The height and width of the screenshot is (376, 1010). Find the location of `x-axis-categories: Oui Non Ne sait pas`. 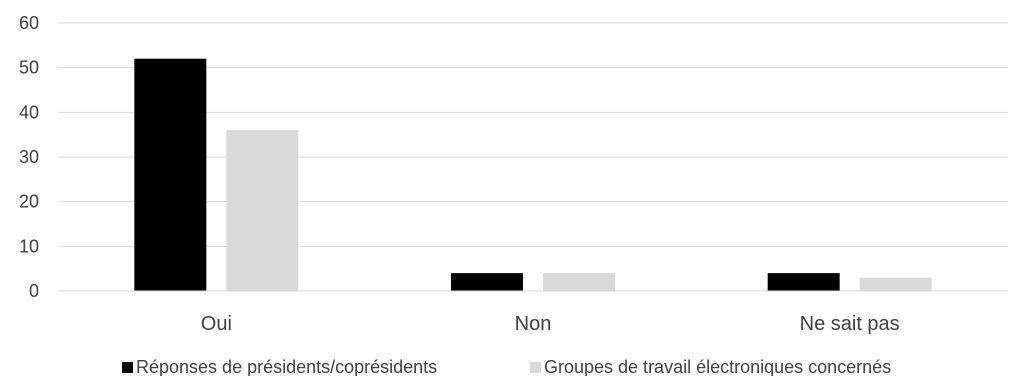

x-axis-categories: Oui Non Ne sait pas is located at coordinates (550, 324).